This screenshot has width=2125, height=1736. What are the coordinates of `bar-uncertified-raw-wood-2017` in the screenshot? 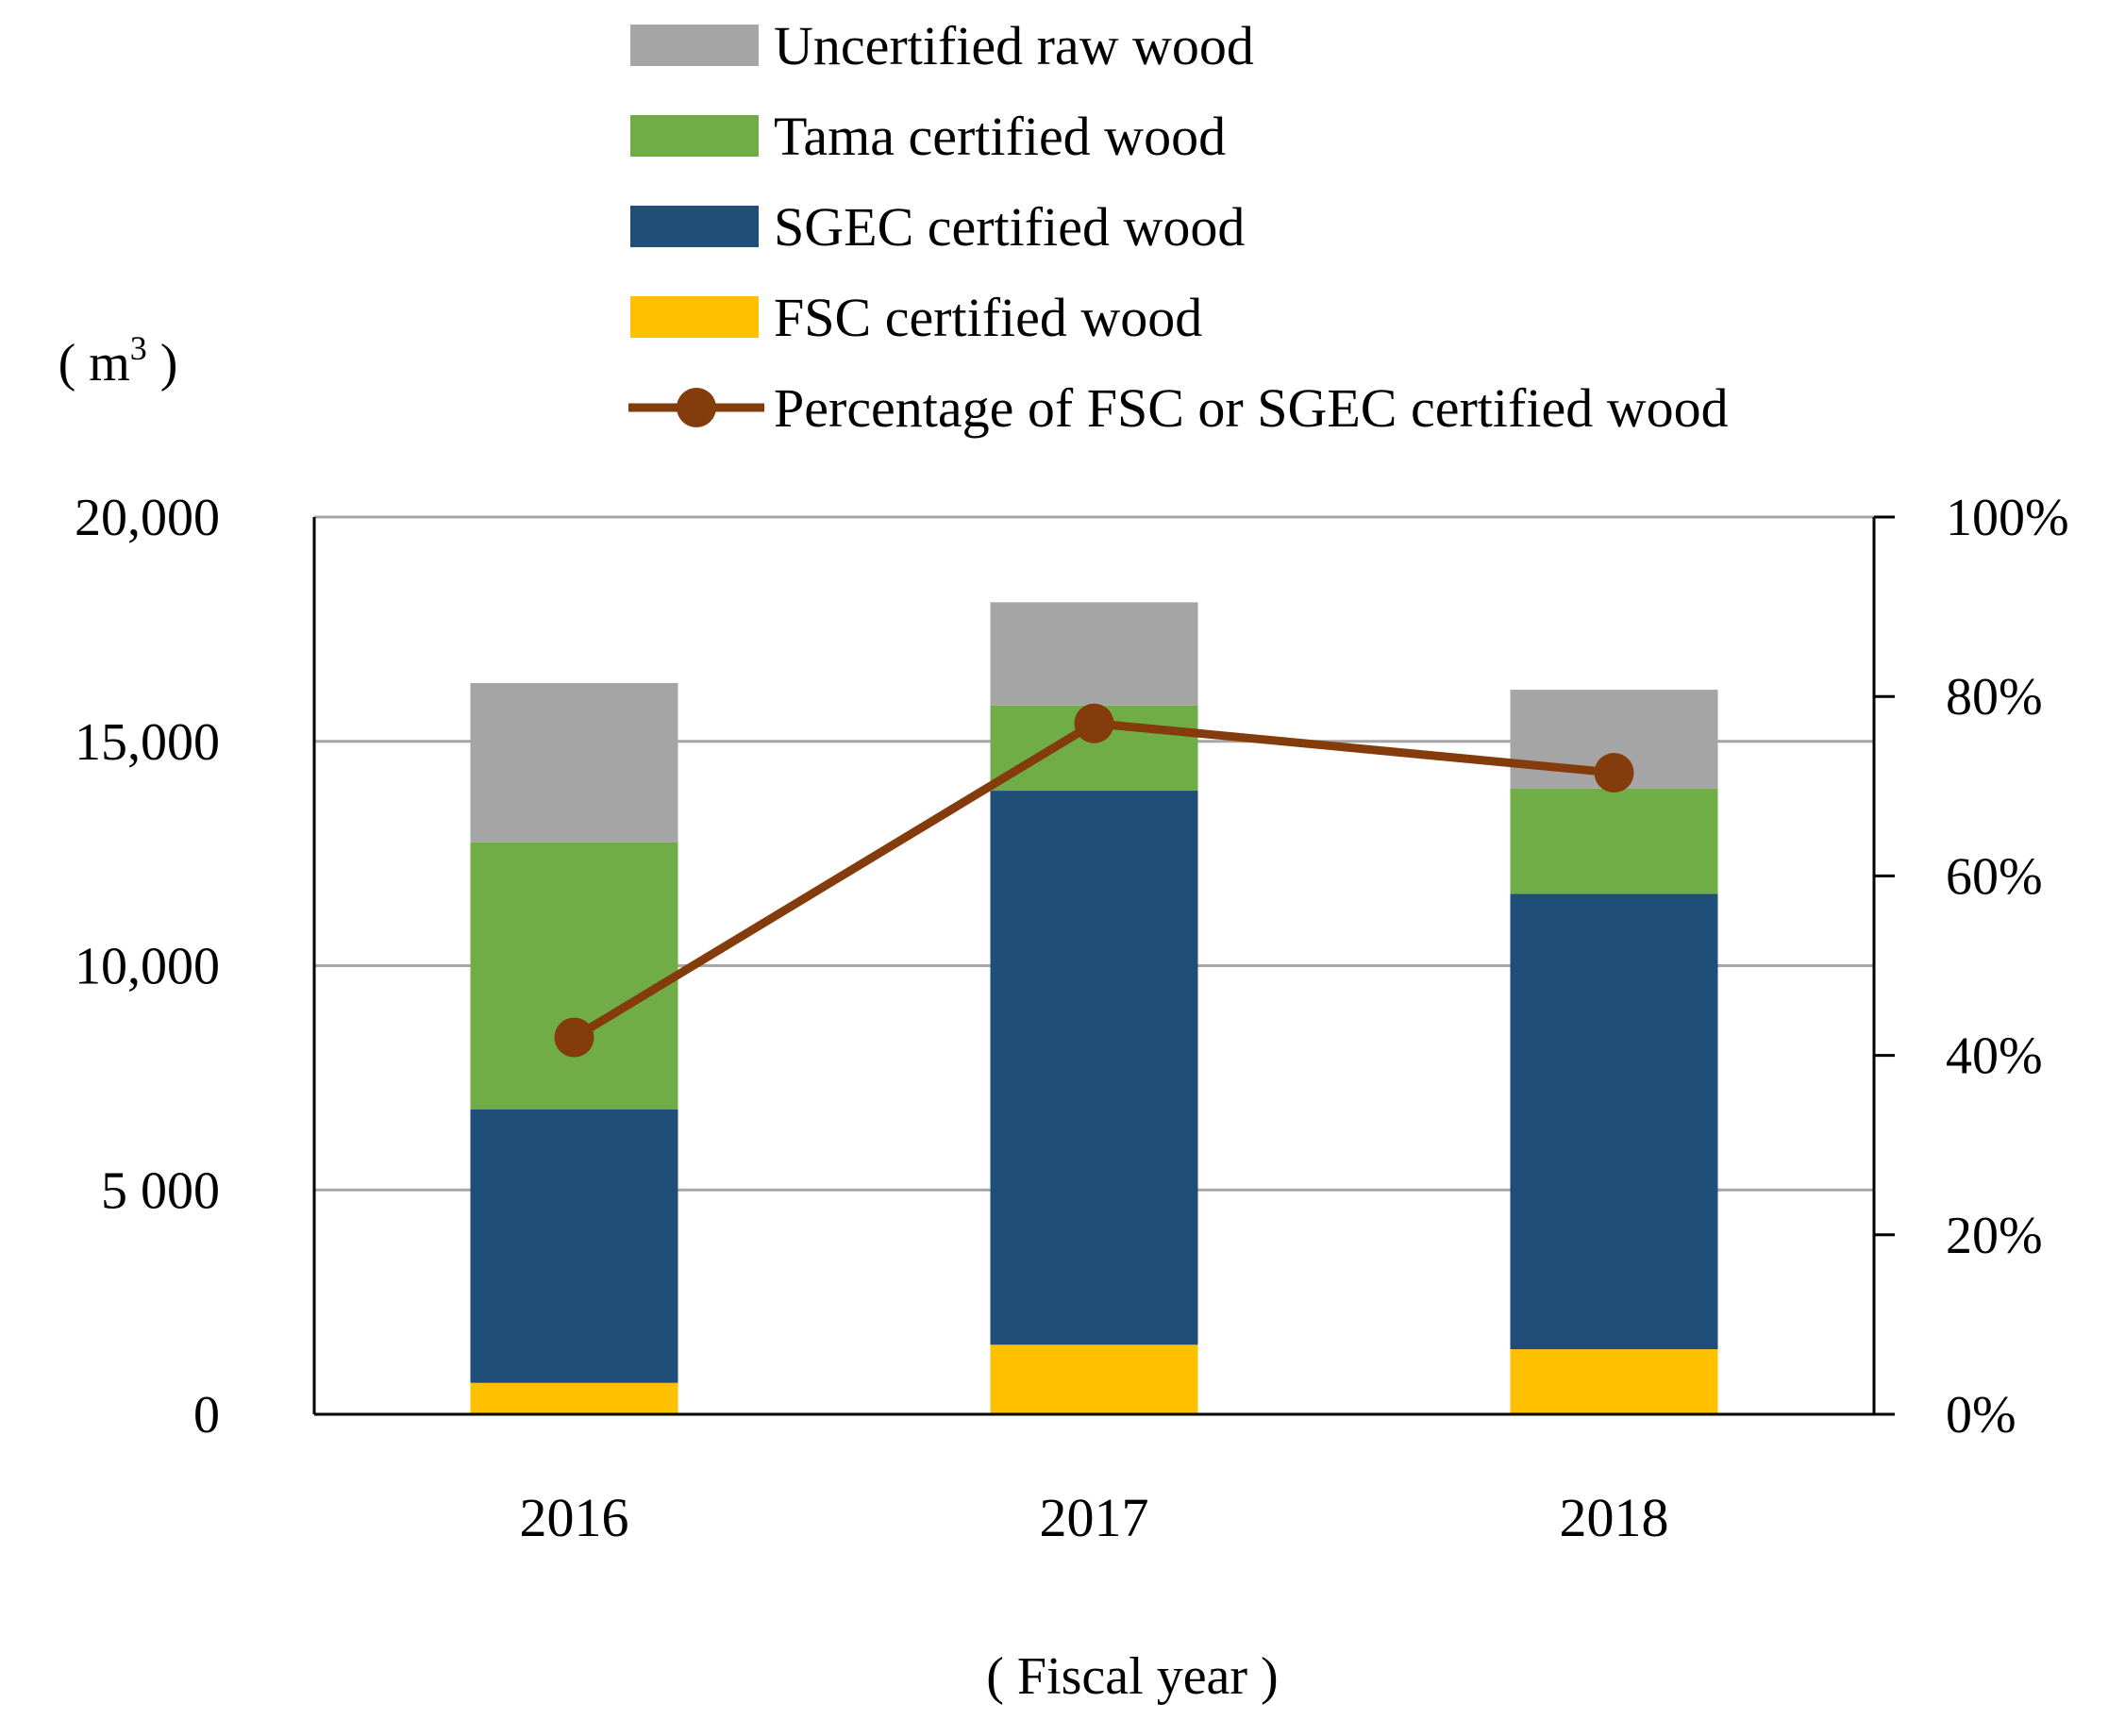 It's located at (1094, 654).